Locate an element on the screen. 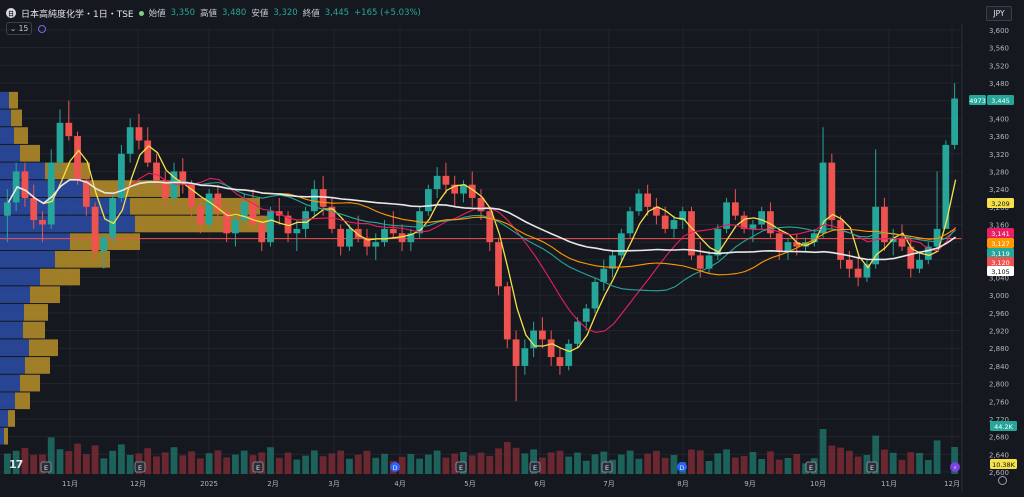 The height and width of the screenshot is (497, 1024). y-tick-label: 2,680 is located at coordinates (999, 438).